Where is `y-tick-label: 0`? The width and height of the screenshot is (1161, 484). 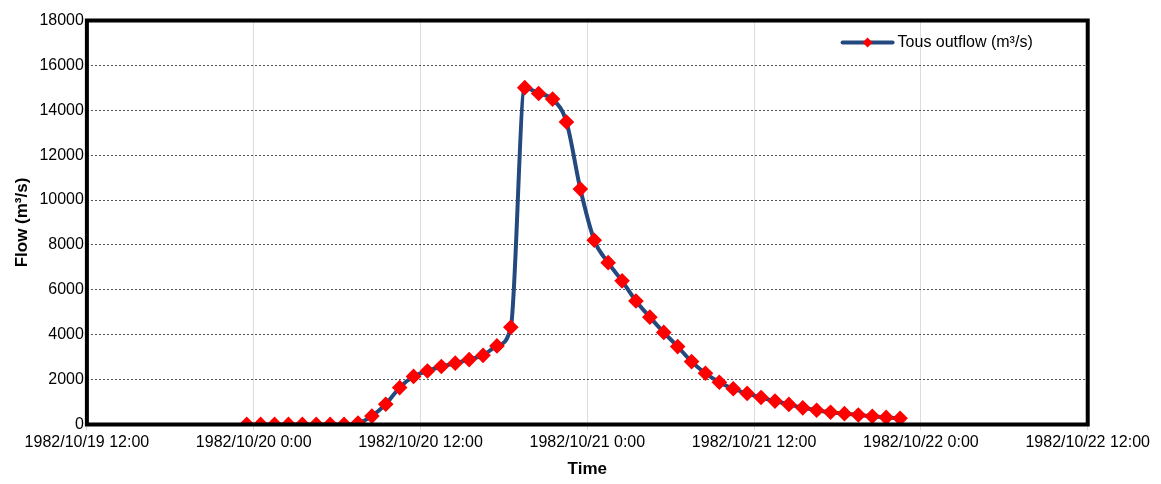
y-tick-label: 0 is located at coordinates (79, 423).